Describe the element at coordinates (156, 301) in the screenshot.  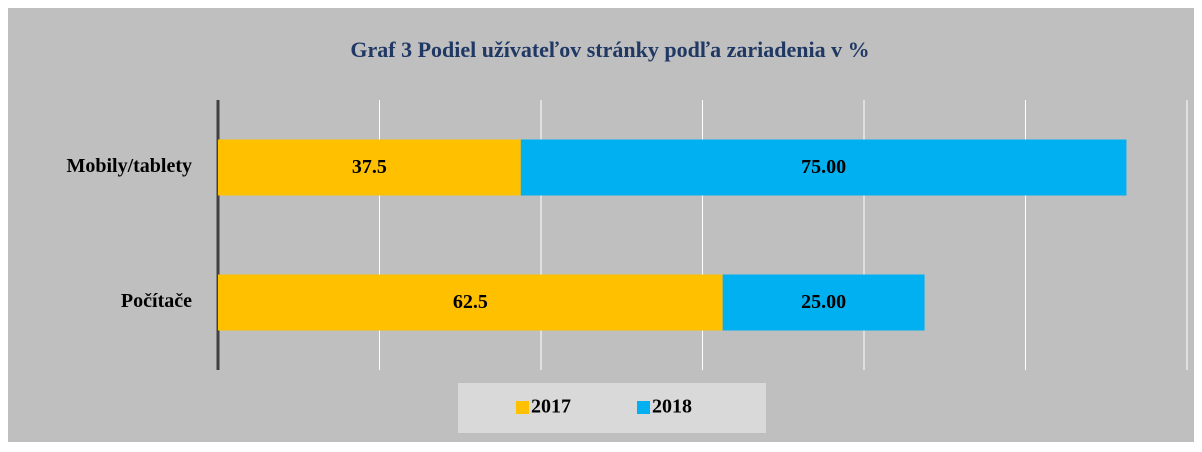
I see `y-tick-label: Počítače` at that location.